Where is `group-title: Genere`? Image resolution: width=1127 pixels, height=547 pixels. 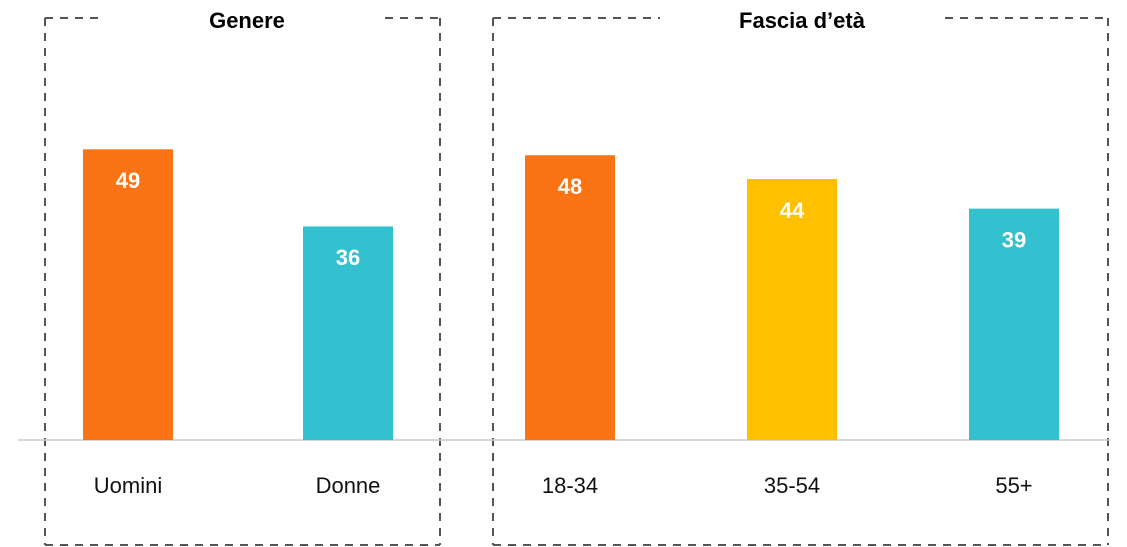
group-title: Genere is located at coordinates (247, 20).